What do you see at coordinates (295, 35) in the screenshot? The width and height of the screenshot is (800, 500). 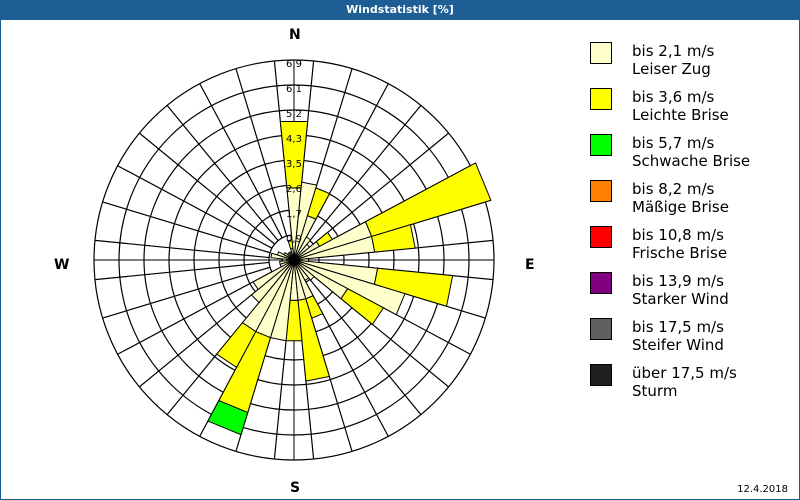 I see `label-north: N` at bounding box center [295, 35].